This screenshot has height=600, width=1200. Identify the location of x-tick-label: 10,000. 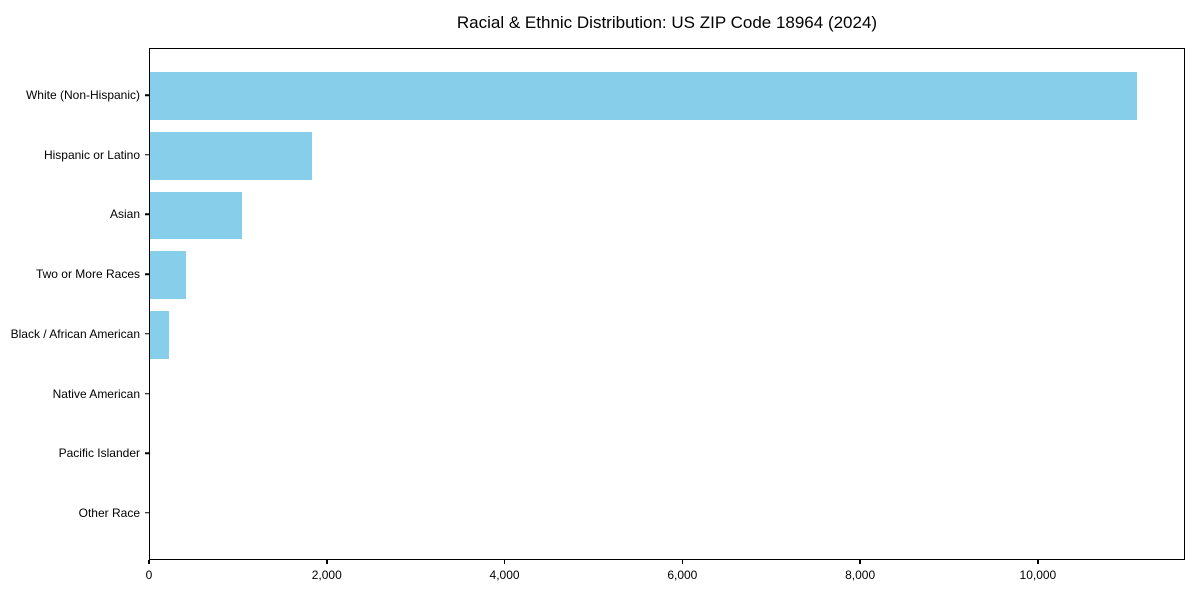
(1038, 575).